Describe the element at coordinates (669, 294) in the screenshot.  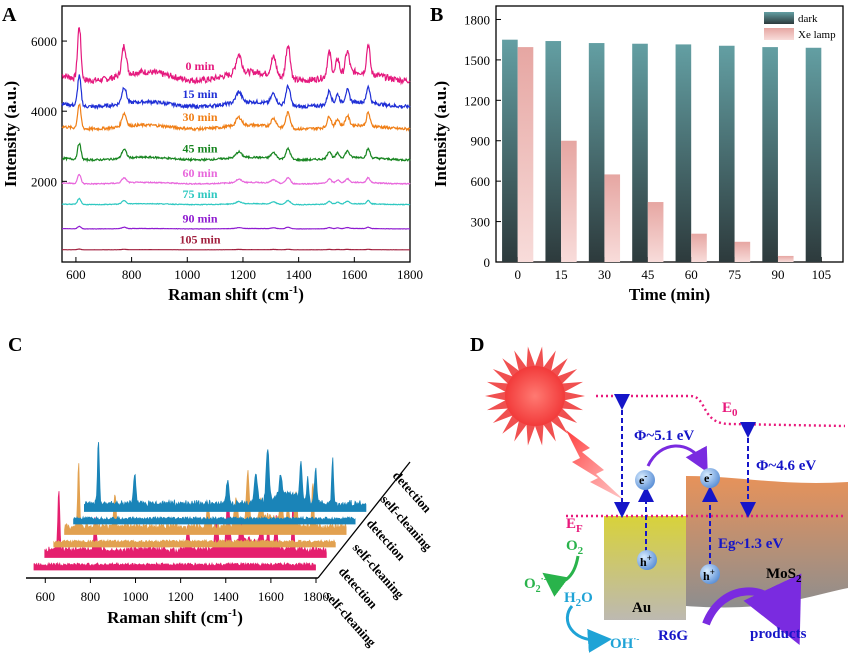
I see `x-axis-title: Time (min)` at that location.